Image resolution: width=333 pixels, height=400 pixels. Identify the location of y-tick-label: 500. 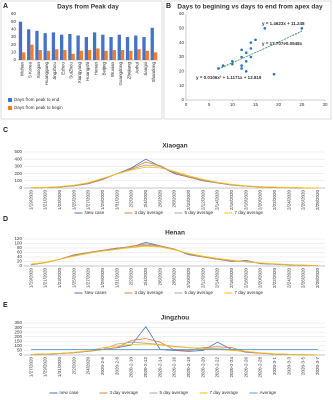
(18, 151).